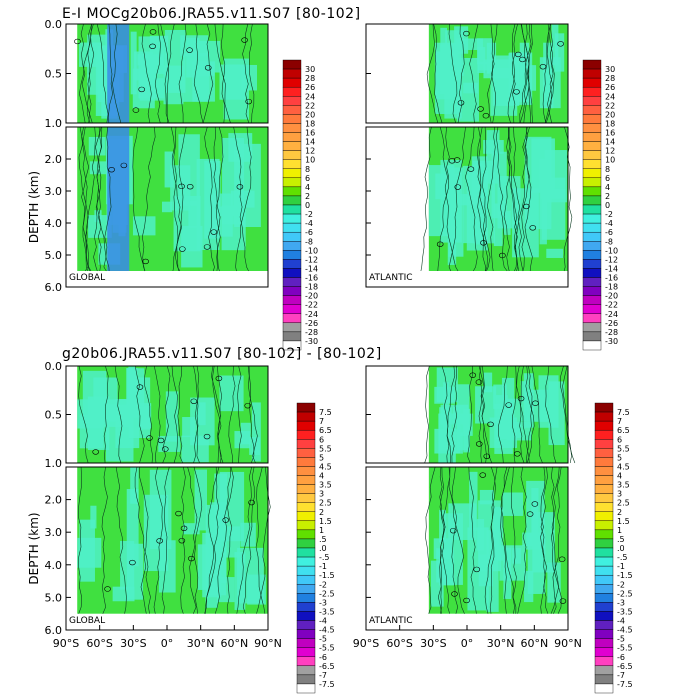 The height and width of the screenshot is (700, 700). Describe the element at coordinates (321, 457) in the screenshot. I see `colorbar-label: 5` at that location.